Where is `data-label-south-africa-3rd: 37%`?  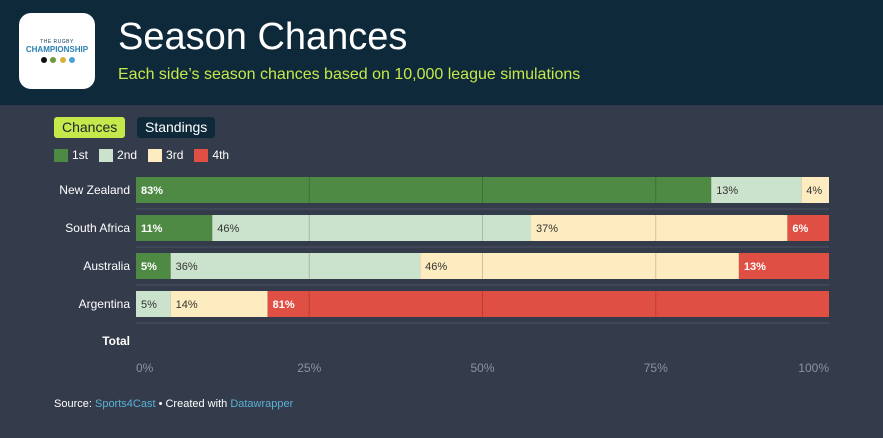
data-label-south-africa-3rd: 37% is located at coordinates (547, 229).